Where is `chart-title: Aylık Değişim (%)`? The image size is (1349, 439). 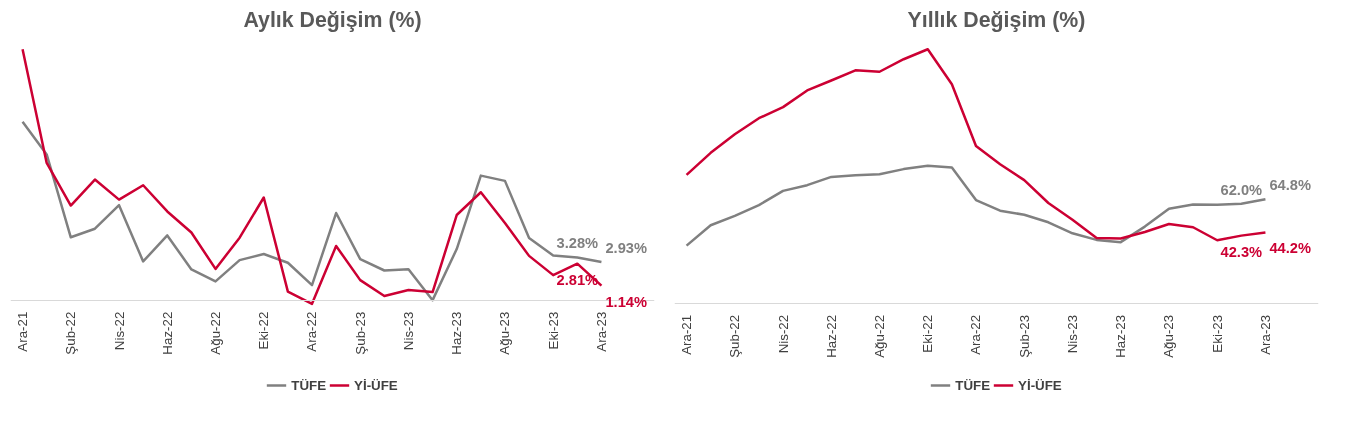 chart-title: Aylık Değişim (%) is located at coordinates (332, 19).